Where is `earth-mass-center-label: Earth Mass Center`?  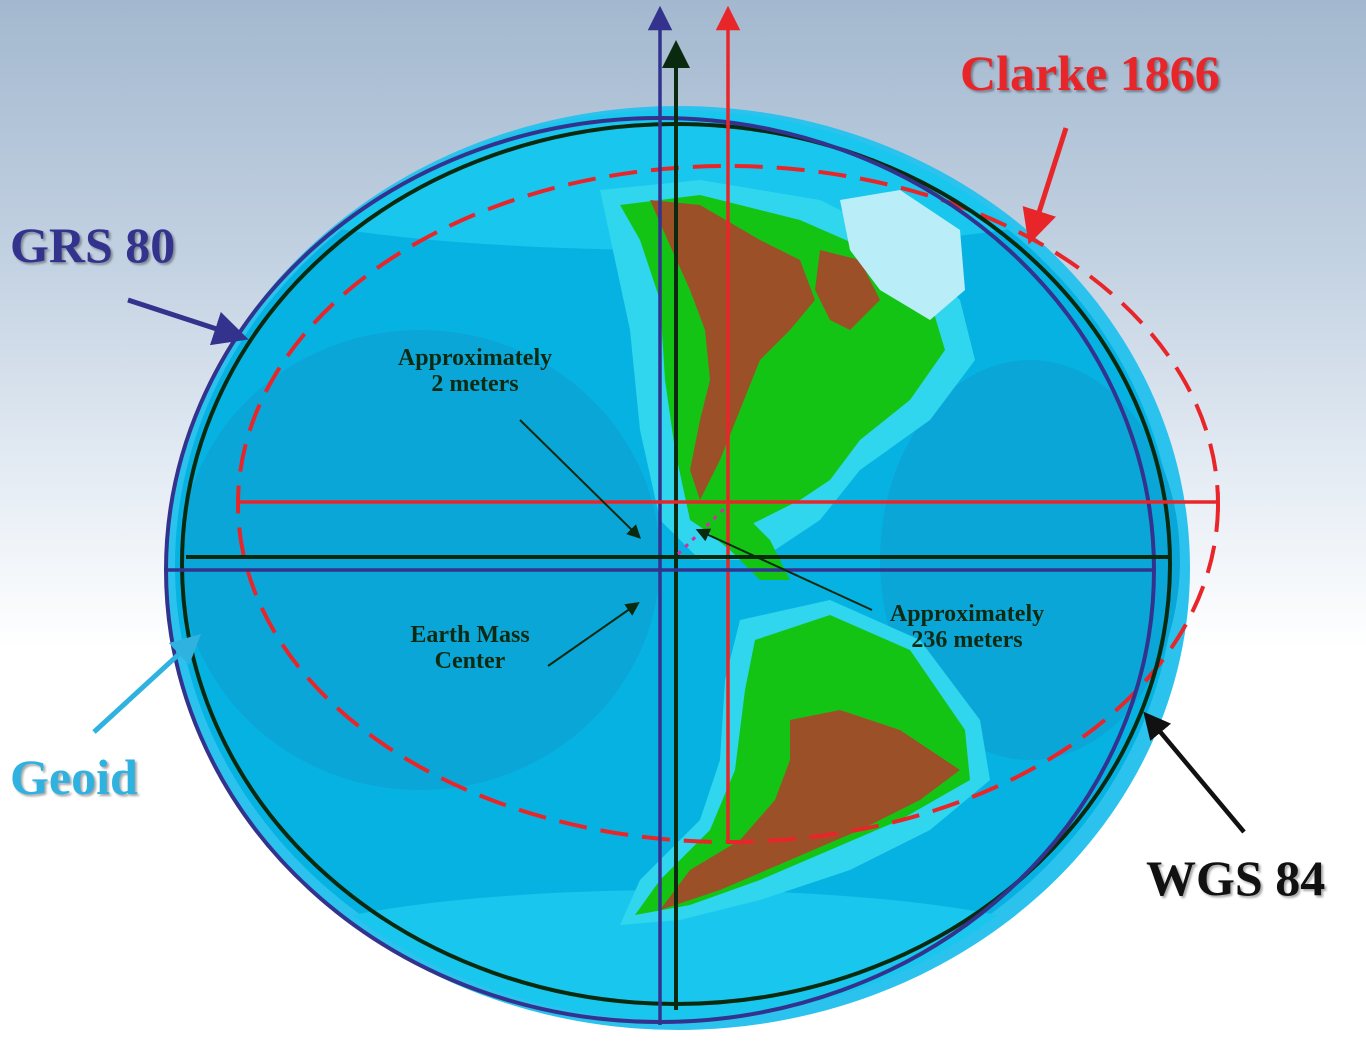
earth-mass-center-label: Earth Mass Center is located at coordinates (470, 648).